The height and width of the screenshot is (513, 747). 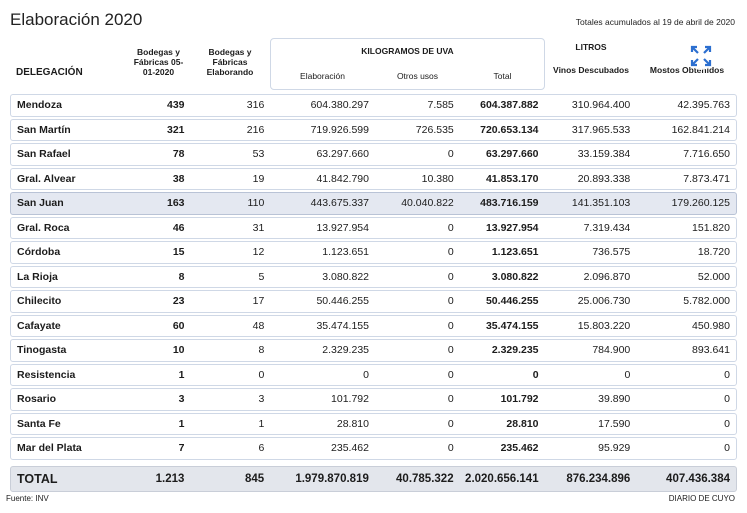 What do you see at coordinates (258, 301) in the screenshot?
I see `table-cell: 17` at bounding box center [258, 301].